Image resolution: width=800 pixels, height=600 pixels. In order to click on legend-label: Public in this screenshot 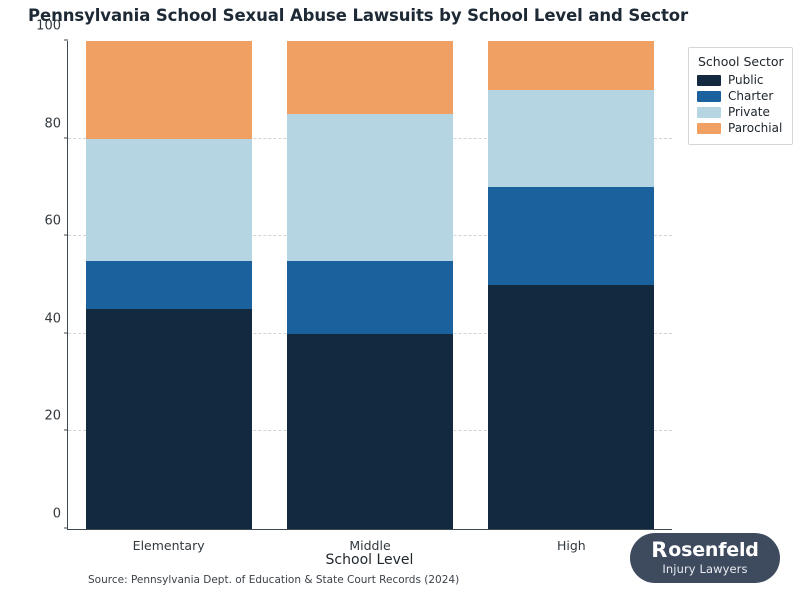, I will do `click(746, 80)`.